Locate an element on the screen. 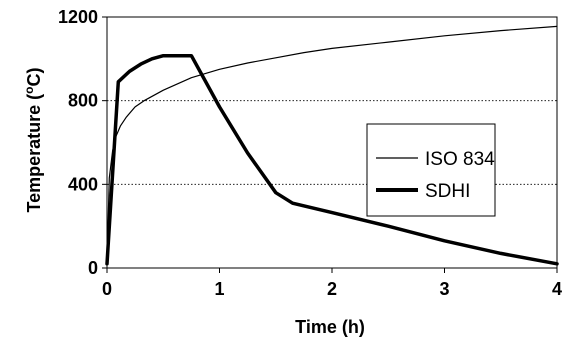  x-tick-label-0: 0 is located at coordinates (107, 289).